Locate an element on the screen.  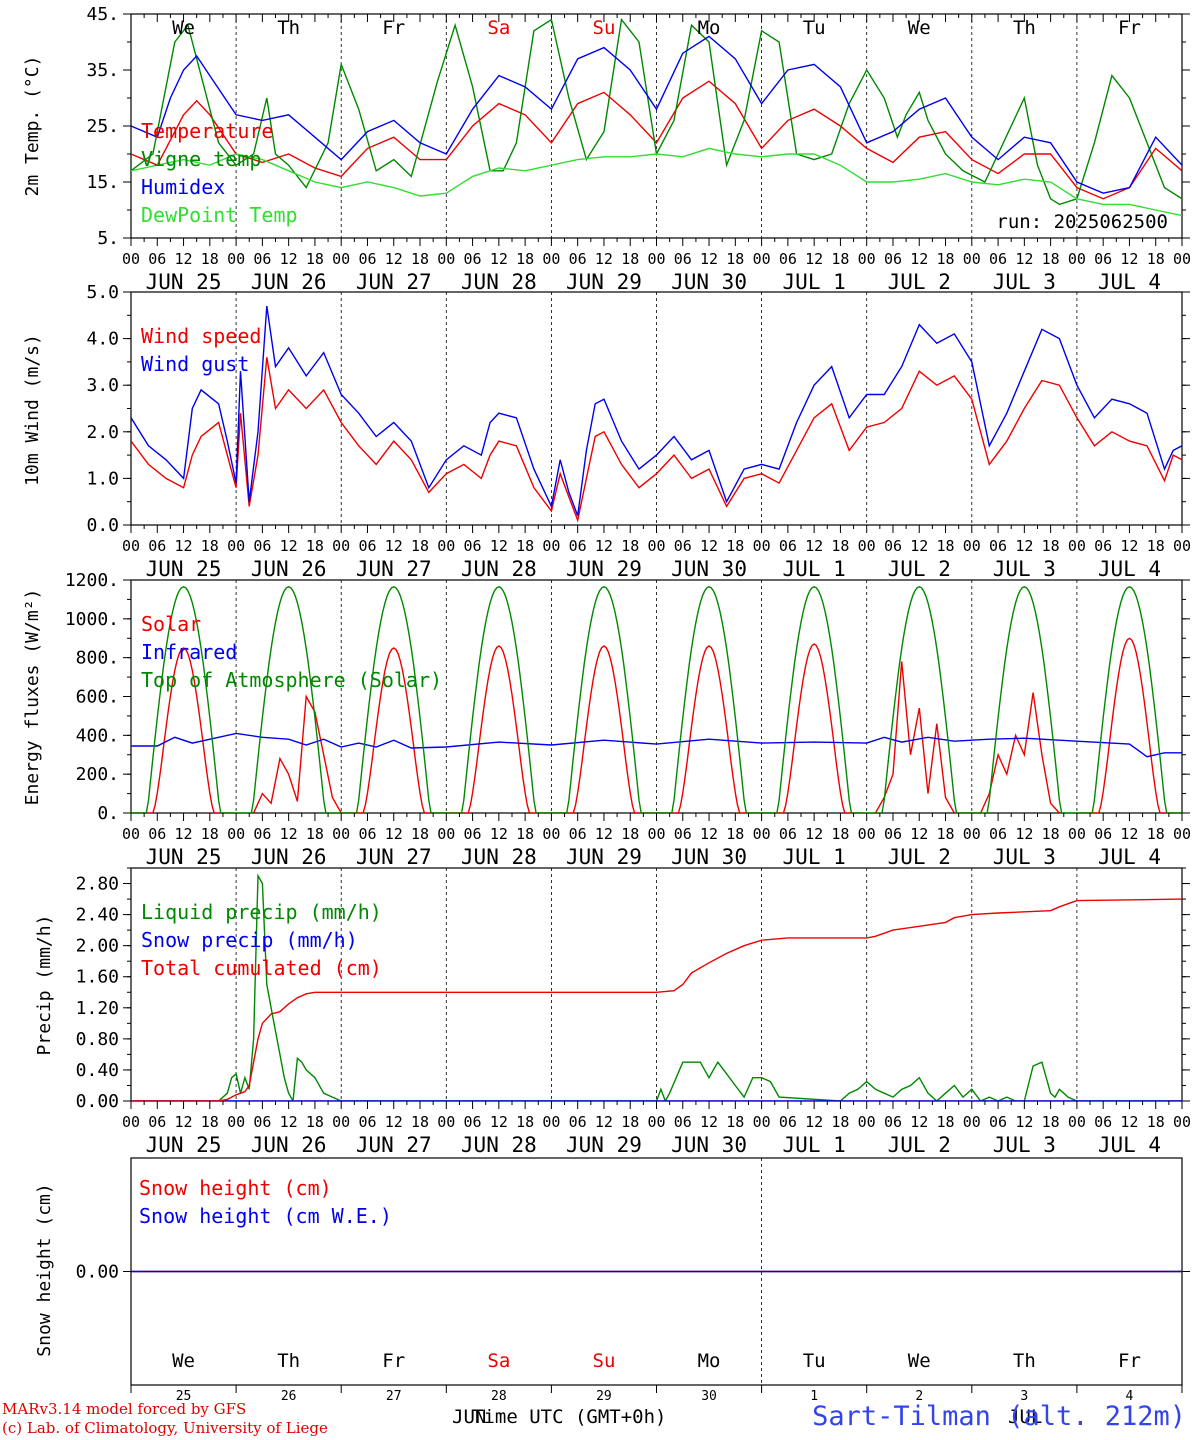
x-day-label: JUL 1 is located at coordinates (814, 1145).